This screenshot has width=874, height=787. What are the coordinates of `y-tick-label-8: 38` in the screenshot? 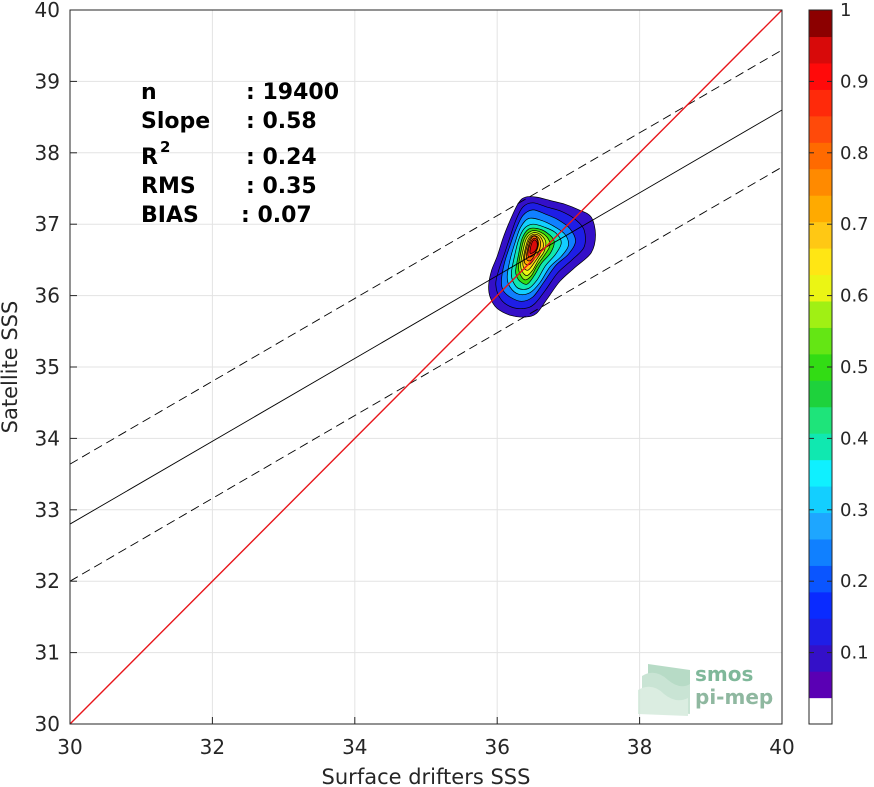 It's located at (47, 153).